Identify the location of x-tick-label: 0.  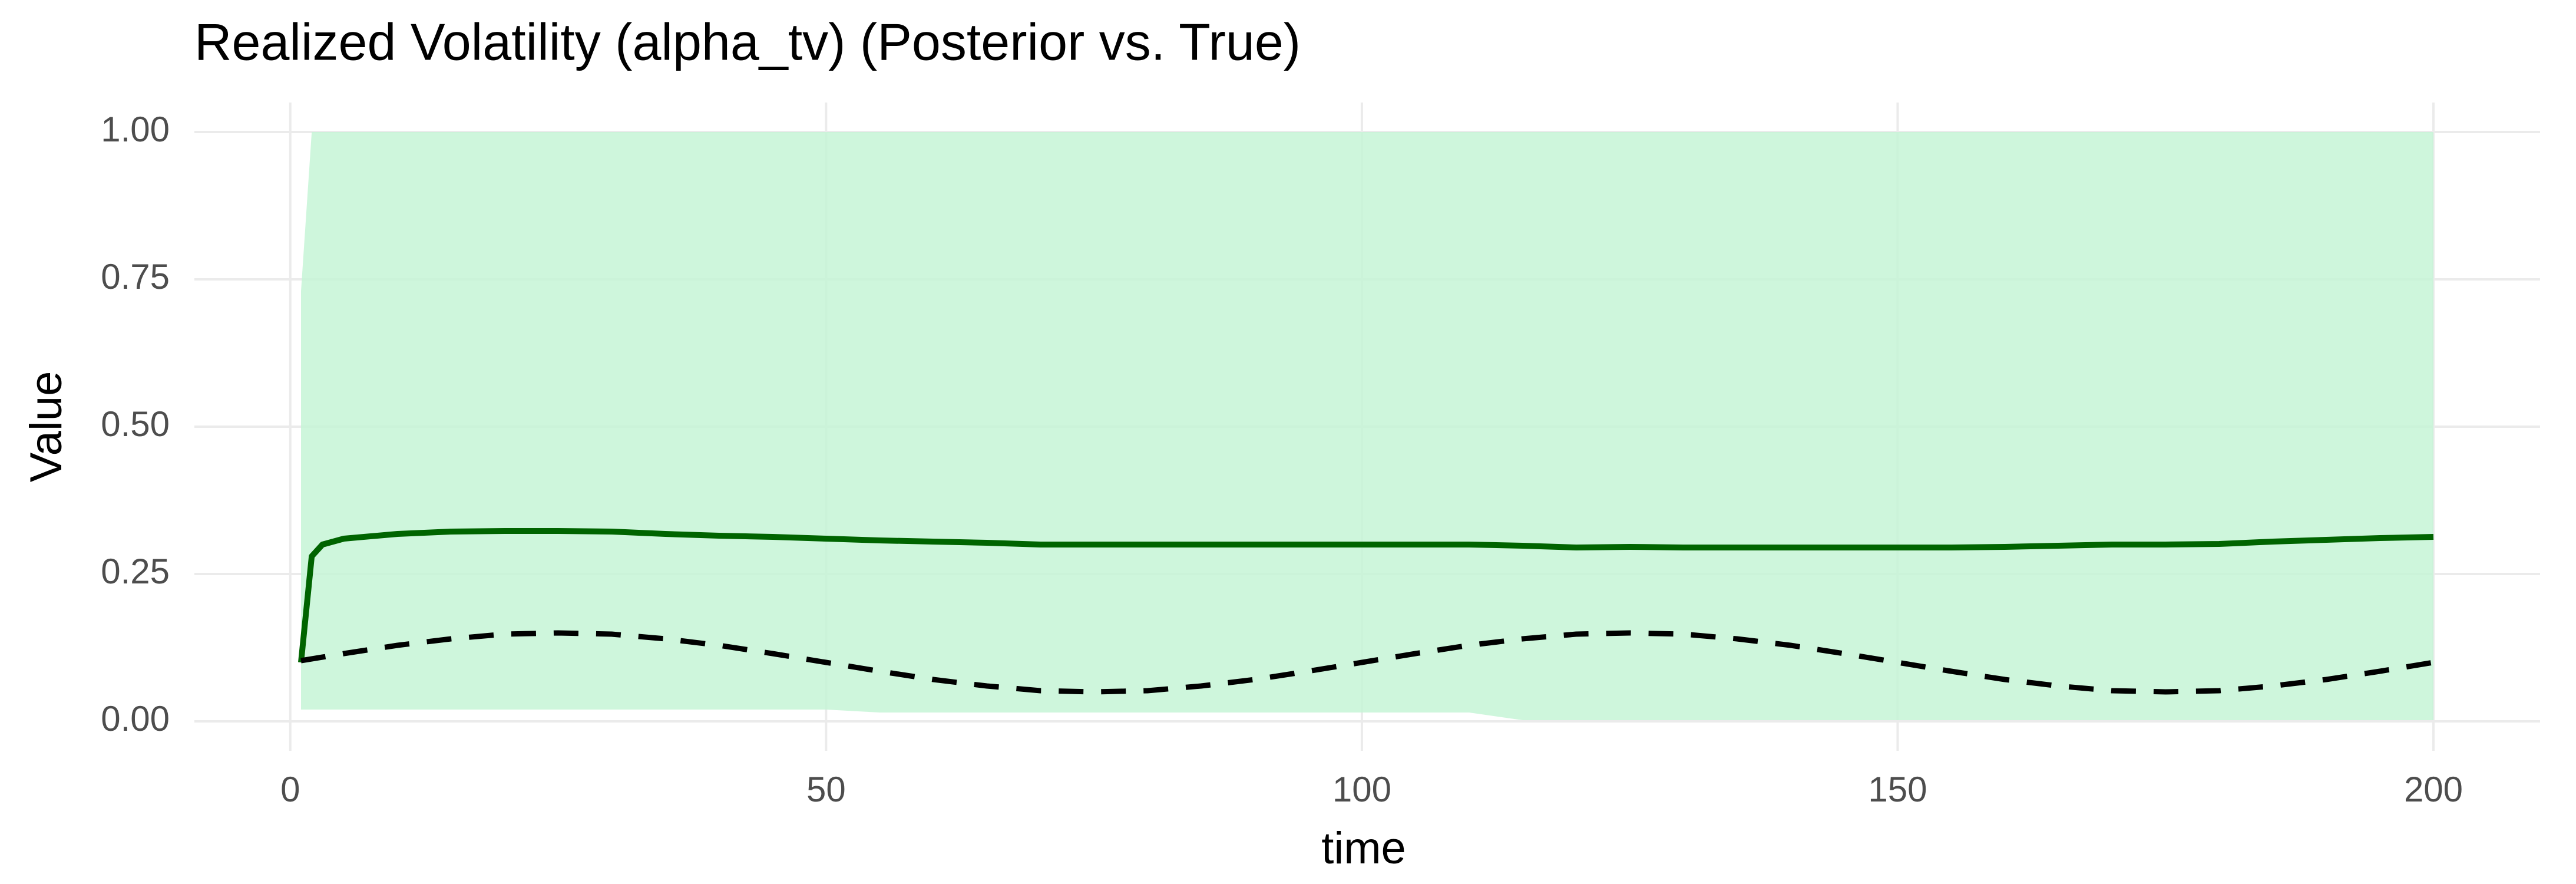
(290, 790).